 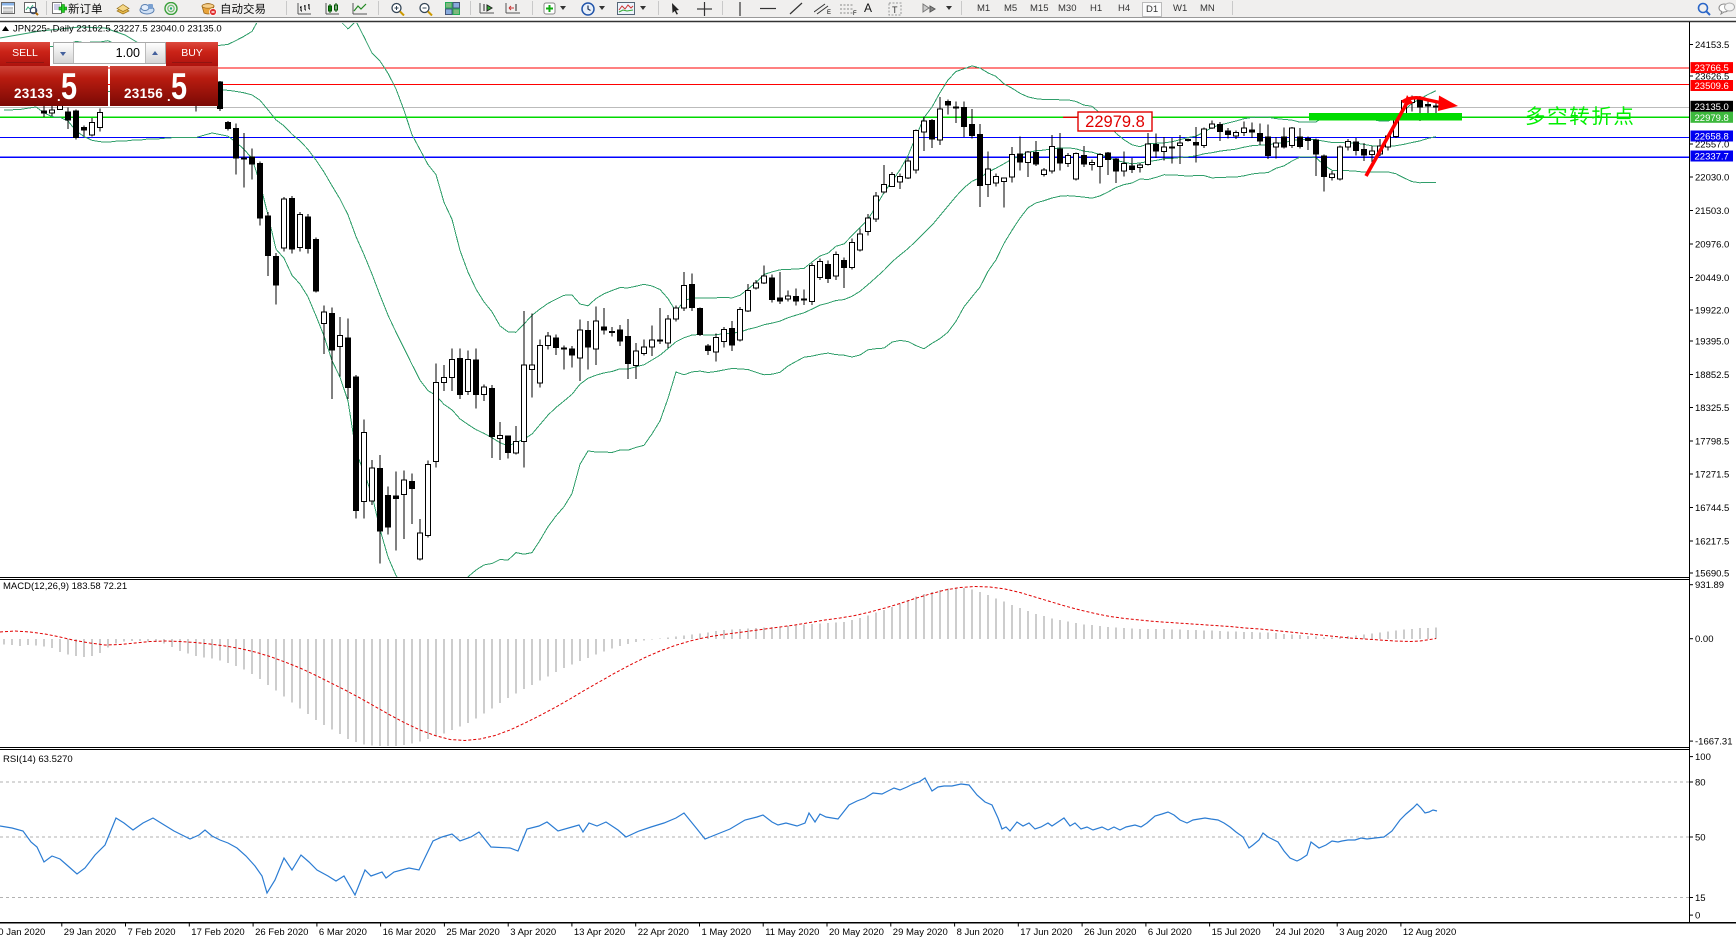 I want to click on svg-text: 23766.5, so click(x=1712, y=68).